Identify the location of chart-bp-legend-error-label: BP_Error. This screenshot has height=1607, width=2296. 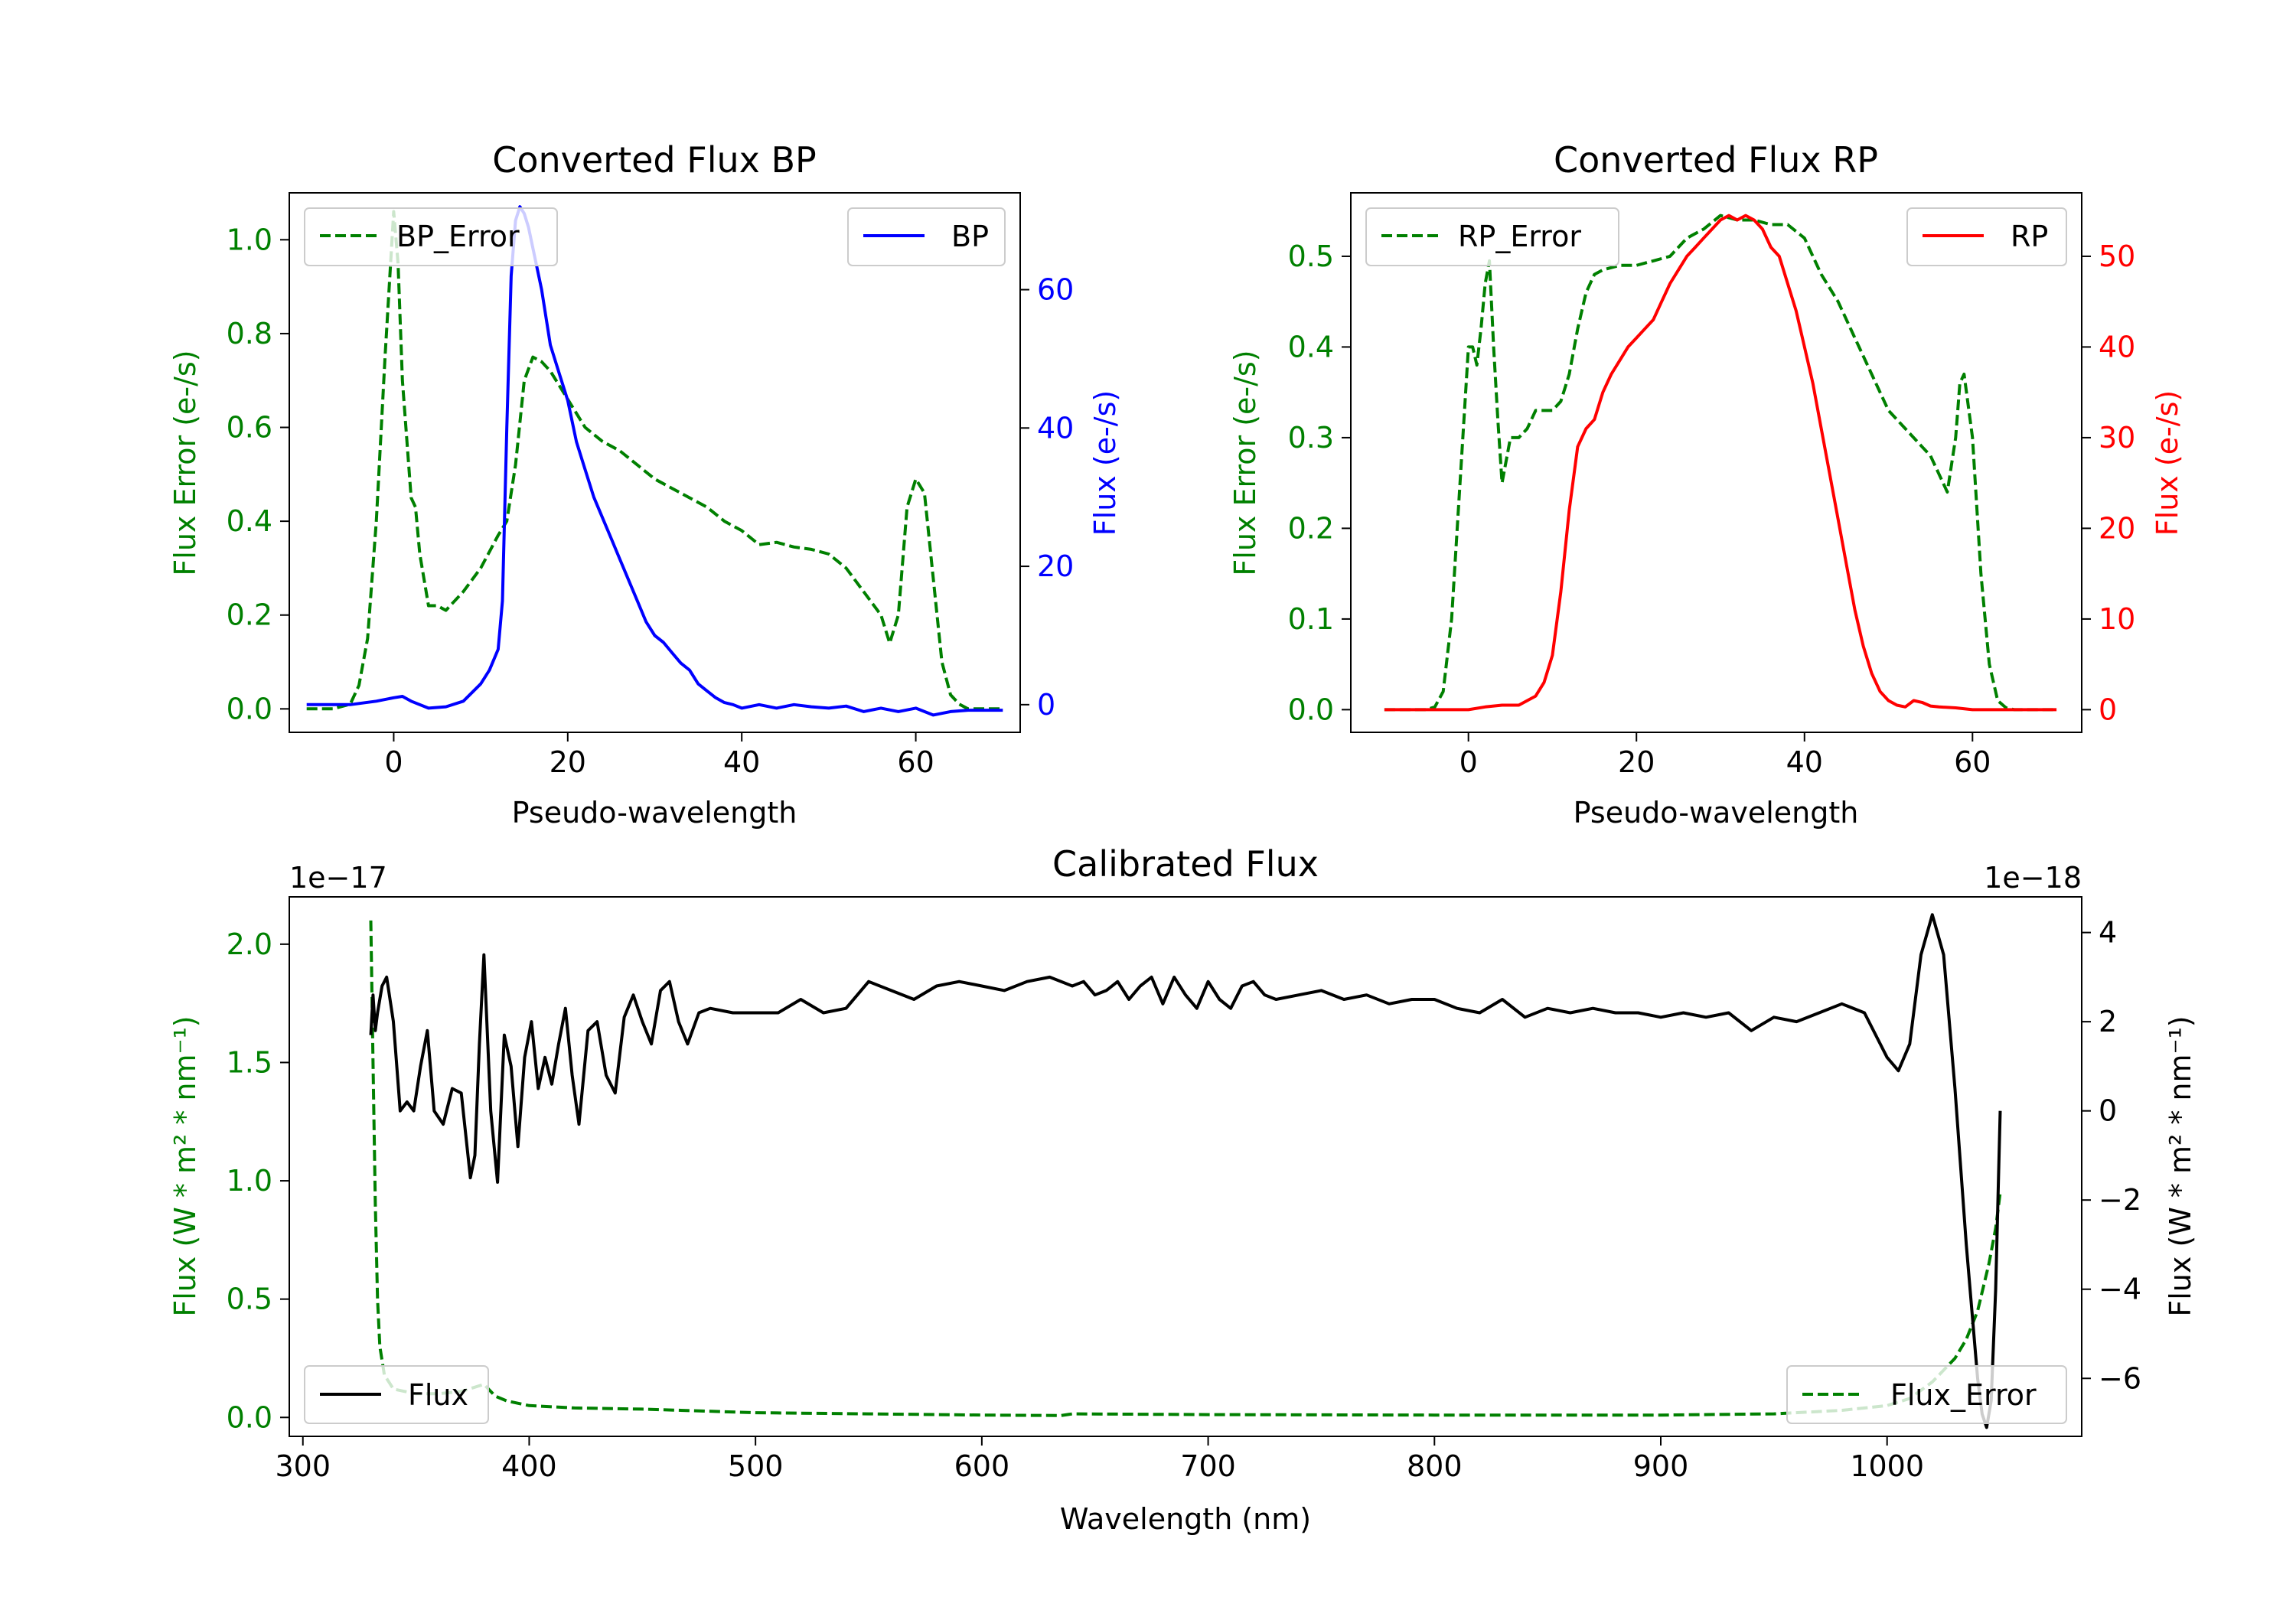
(458, 237).